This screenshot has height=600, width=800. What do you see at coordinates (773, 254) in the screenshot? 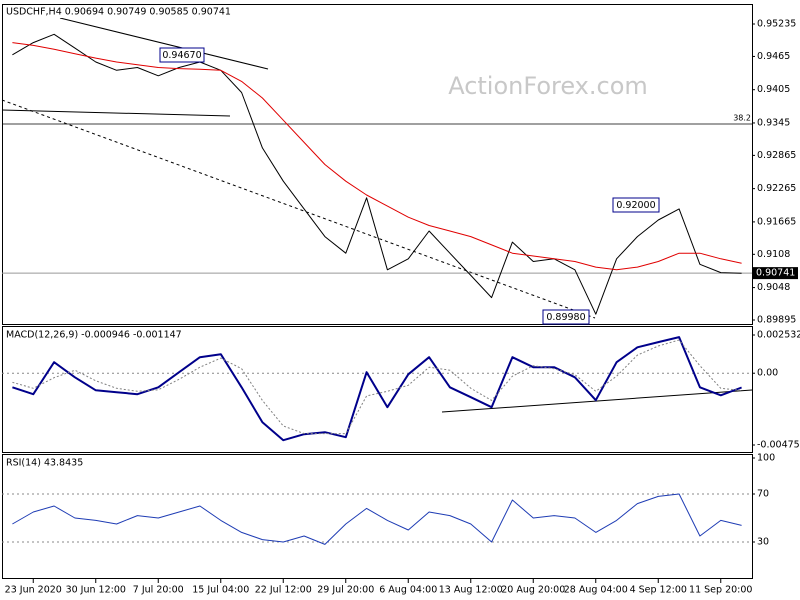
I see `y-tick-label: 0.9108` at bounding box center [773, 254].